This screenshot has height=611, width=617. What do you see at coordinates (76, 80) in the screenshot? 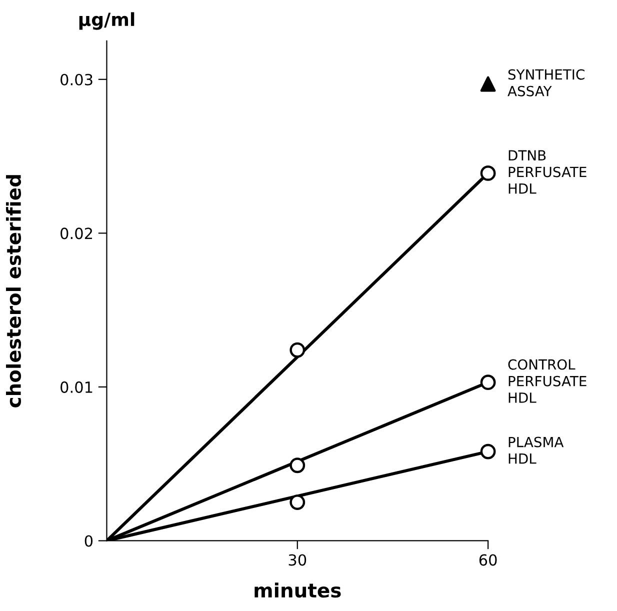
I see `y-tick-label: 0.03` at bounding box center [76, 80].